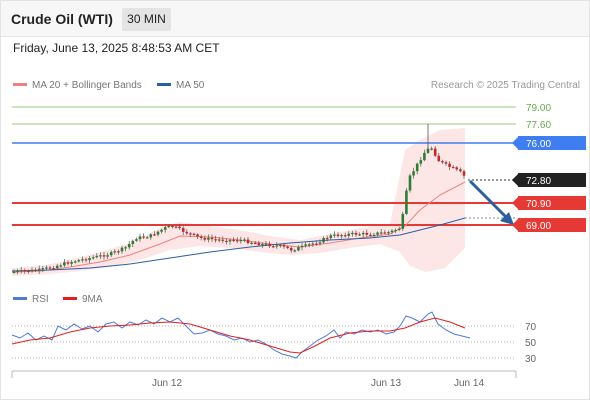 Image resolution: width=590 pixels, height=400 pixels. Describe the element at coordinates (146, 19) in the screenshot. I see `timeframe-badge: 30 MIN` at that location.